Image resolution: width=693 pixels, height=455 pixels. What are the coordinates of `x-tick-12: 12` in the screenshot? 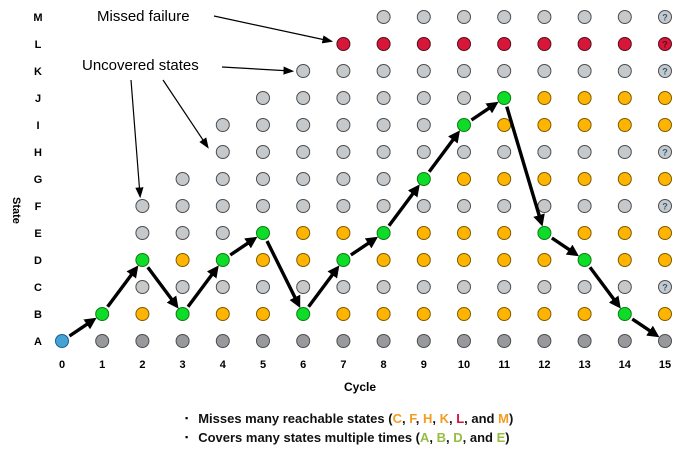 It's located at (544, 365).